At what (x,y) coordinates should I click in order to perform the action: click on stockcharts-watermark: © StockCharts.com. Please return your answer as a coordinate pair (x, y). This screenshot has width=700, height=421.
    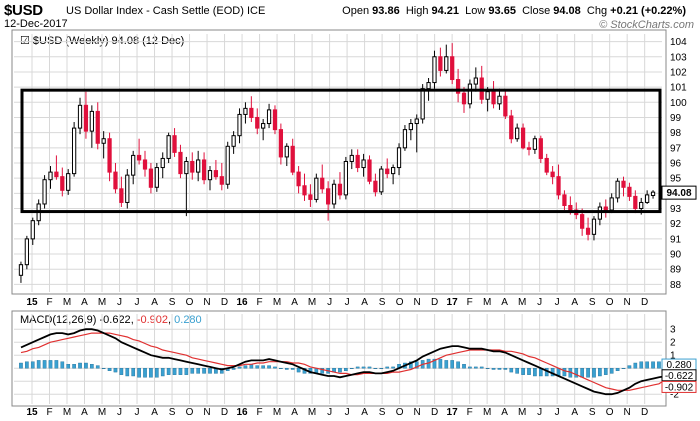
    Looking at the image, I should click on (646, 25).